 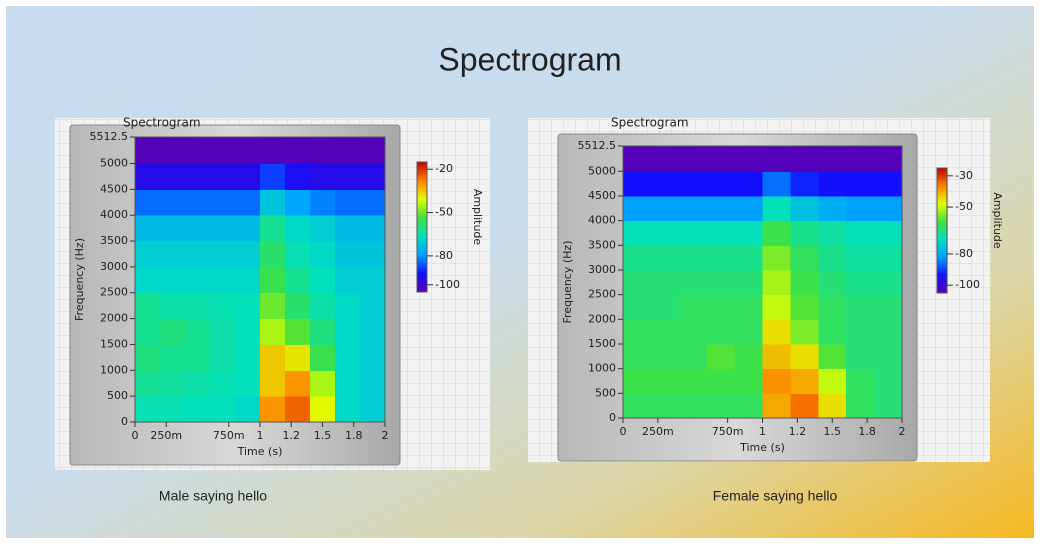 I want to click on y-tick-label: 5000, so click(x=602, y=170).